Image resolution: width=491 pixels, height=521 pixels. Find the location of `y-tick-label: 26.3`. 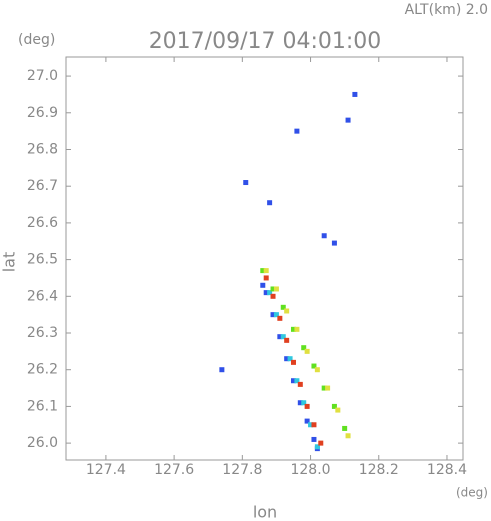

y-tick-label: 26.3 is located at coordinates (42, 333).